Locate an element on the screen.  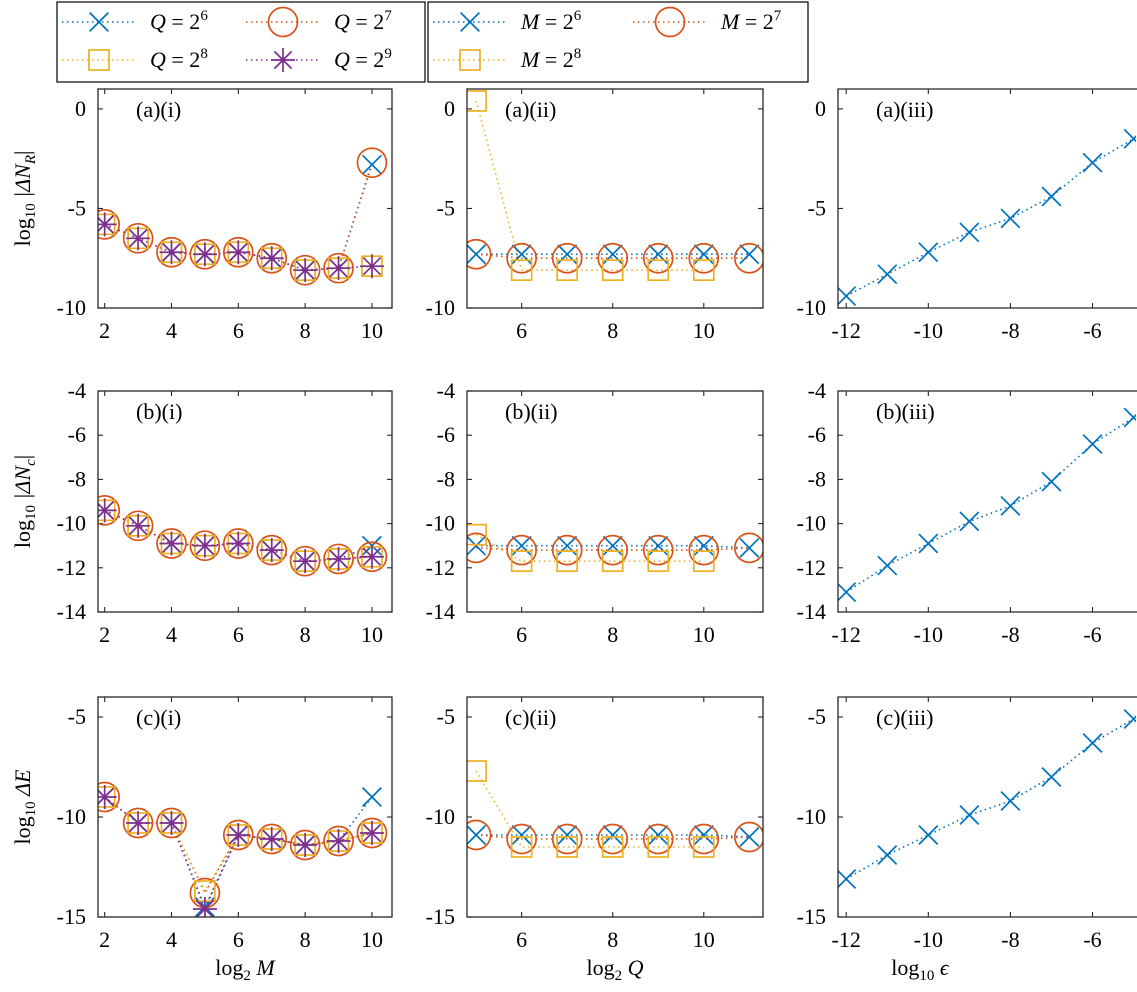
x-axis-label: log2 M is located at coordinates (245, 969).